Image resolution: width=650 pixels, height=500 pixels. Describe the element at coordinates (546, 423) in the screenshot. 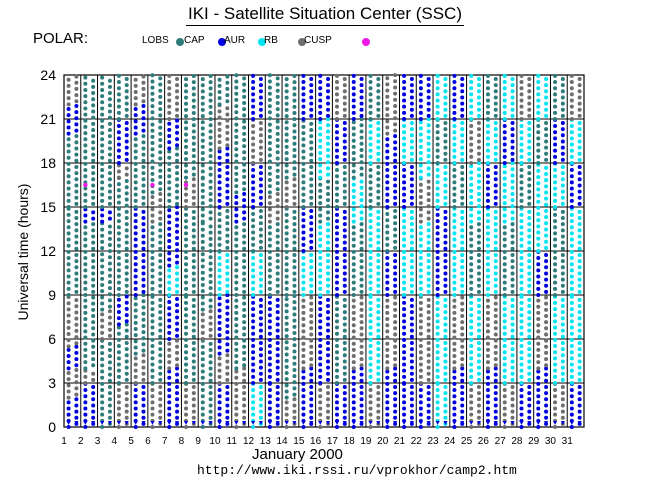

I see `column-end-marker` at that location.